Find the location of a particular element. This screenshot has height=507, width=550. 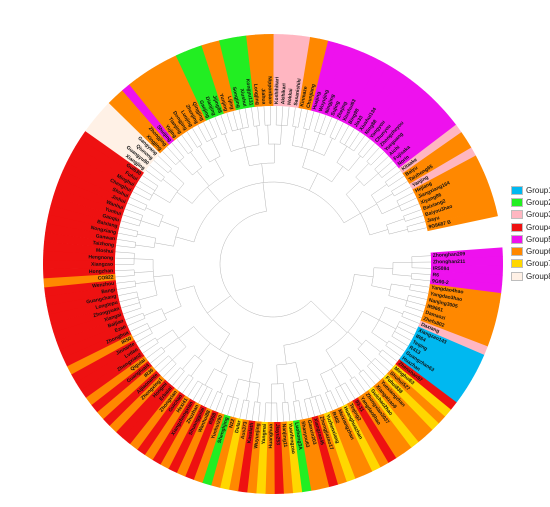

leaf-label: Baijiao is located at coordinates (115, 323).